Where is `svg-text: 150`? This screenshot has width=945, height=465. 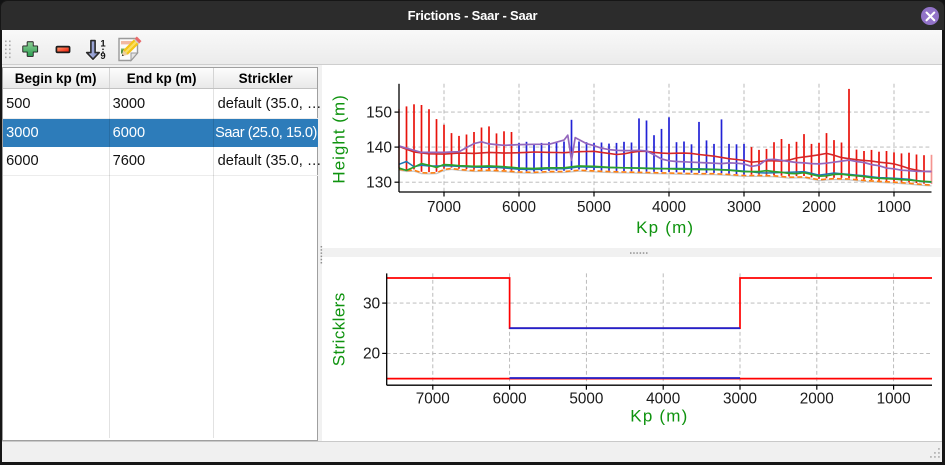
svg-text: 150 is located at coordinates (379, 113).